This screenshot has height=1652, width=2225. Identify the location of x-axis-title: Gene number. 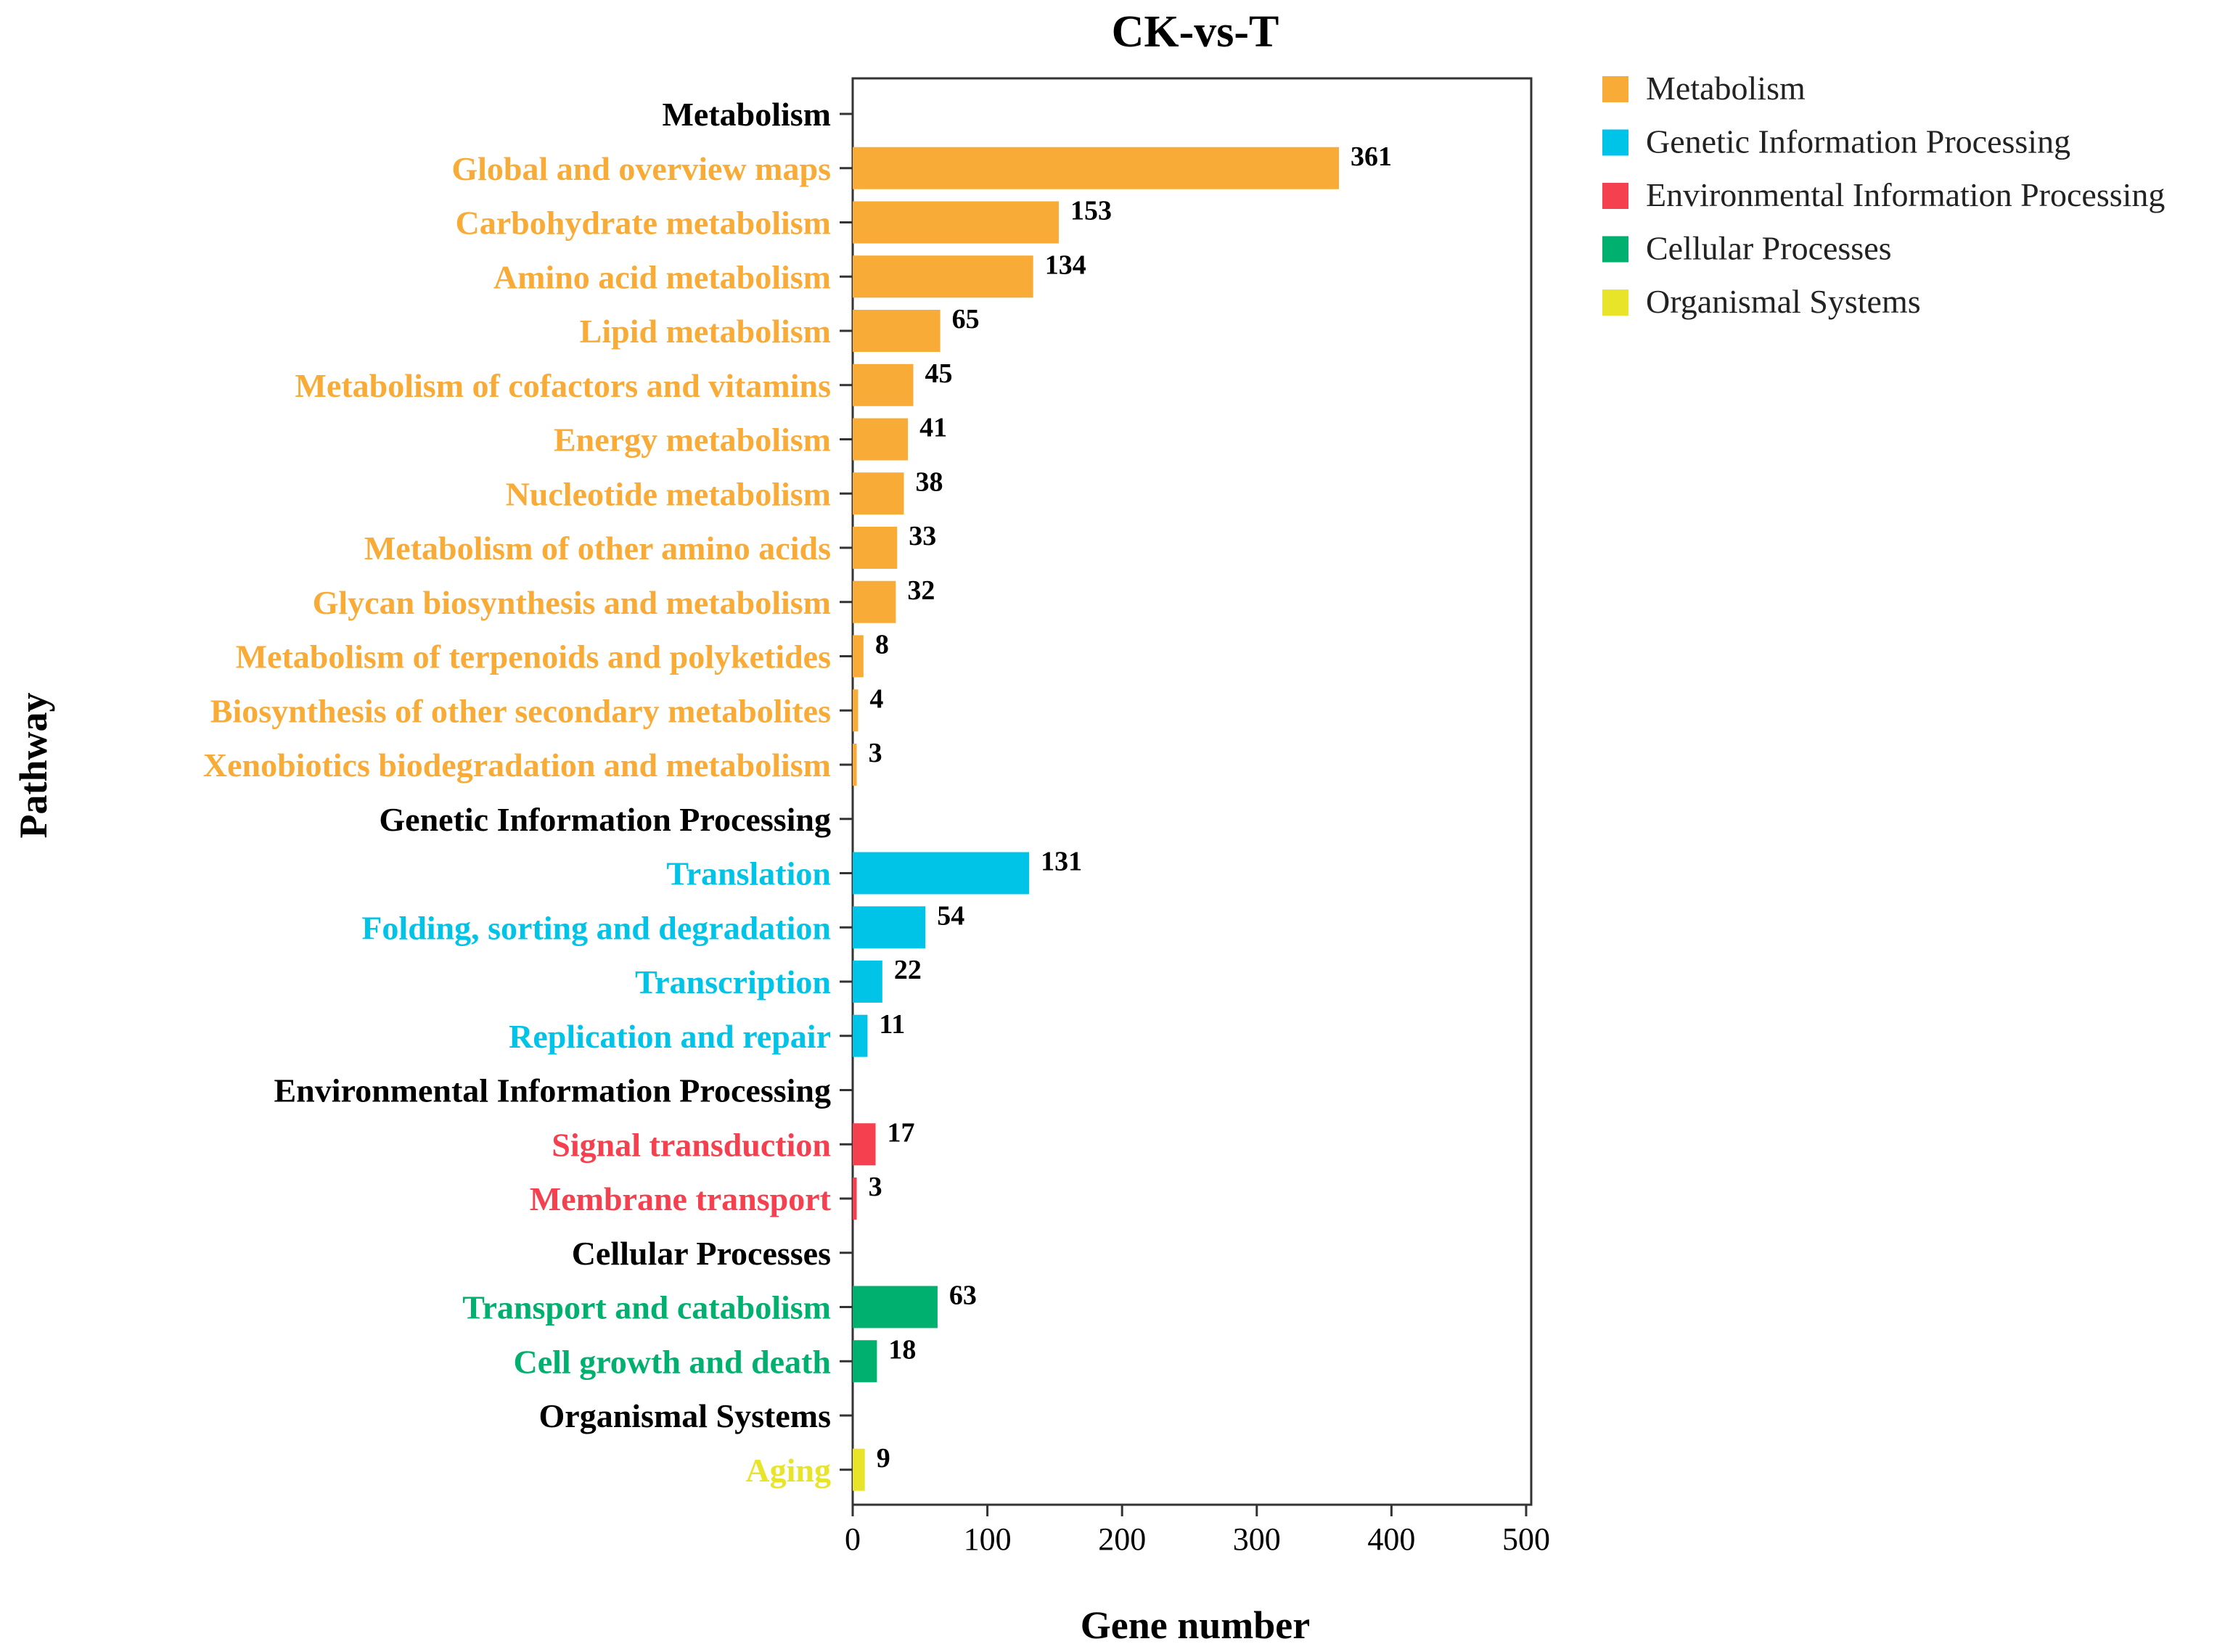
(1196, 1625).